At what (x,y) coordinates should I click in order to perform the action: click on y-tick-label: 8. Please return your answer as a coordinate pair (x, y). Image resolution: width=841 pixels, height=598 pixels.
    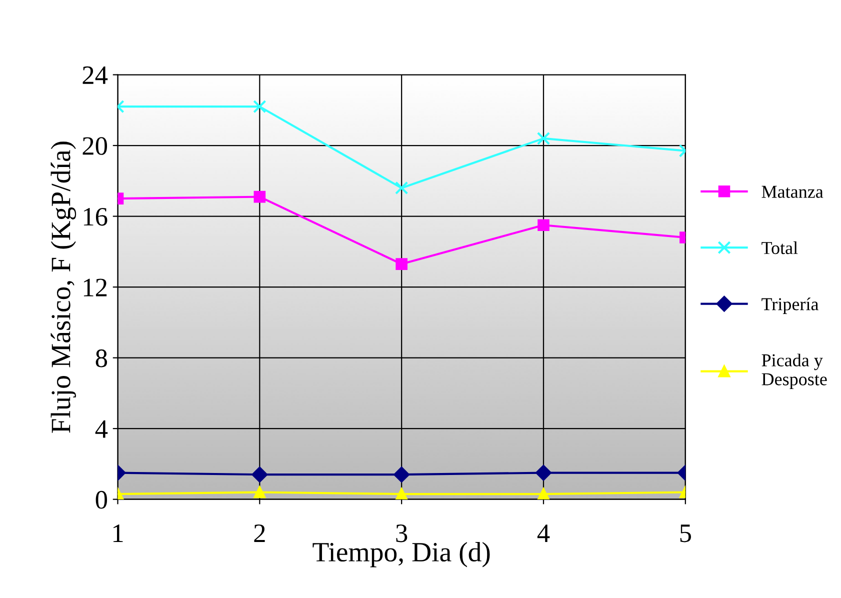
    Looking at the image, I should click on (102, 358).